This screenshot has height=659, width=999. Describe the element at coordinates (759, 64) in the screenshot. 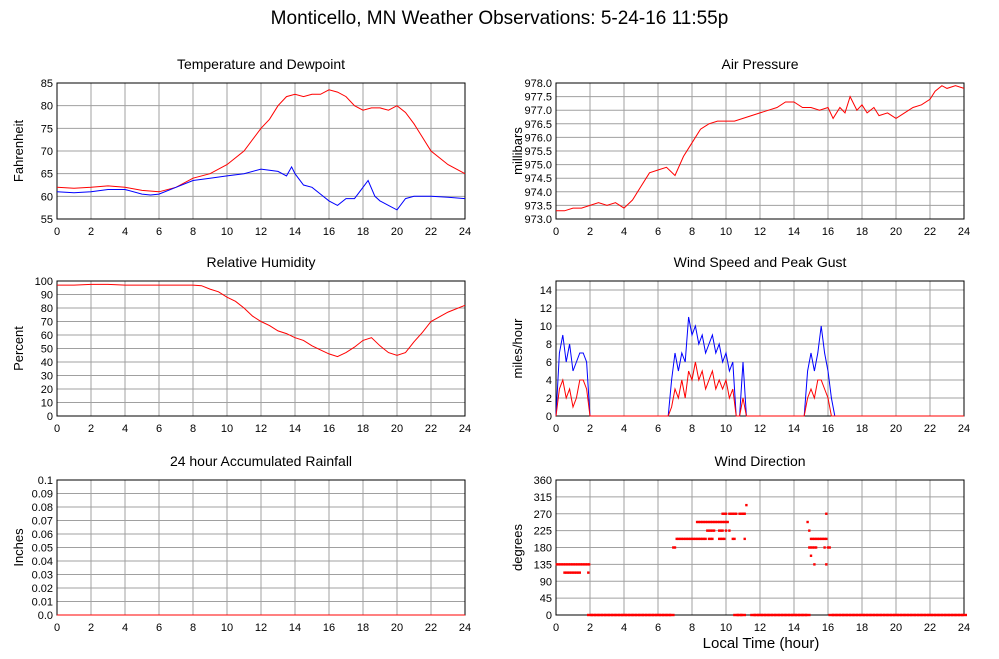

I see `chart-title: Air Pressure` at that location.